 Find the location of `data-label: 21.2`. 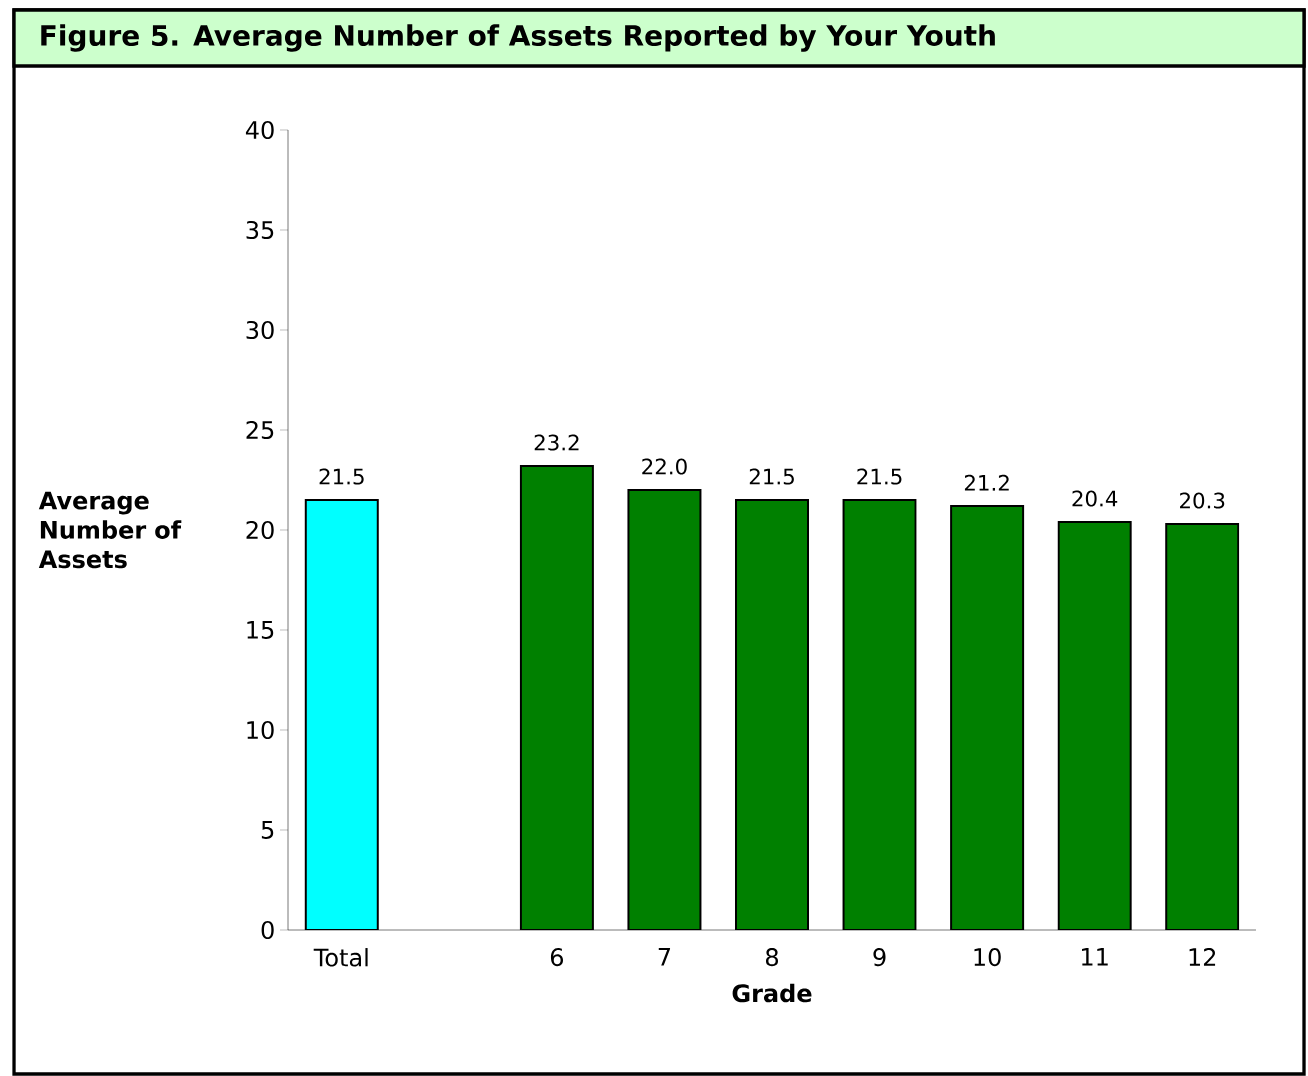

data-label: 21.2 is located at coordinates (986, 482).